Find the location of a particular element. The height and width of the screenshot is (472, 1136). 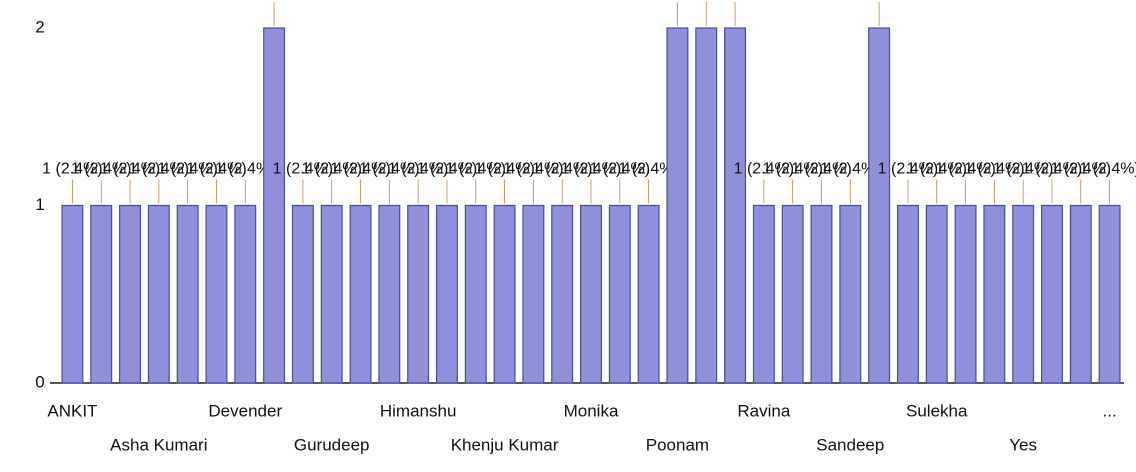

y-tick-label: 1 is located at coordinates (39, 204).